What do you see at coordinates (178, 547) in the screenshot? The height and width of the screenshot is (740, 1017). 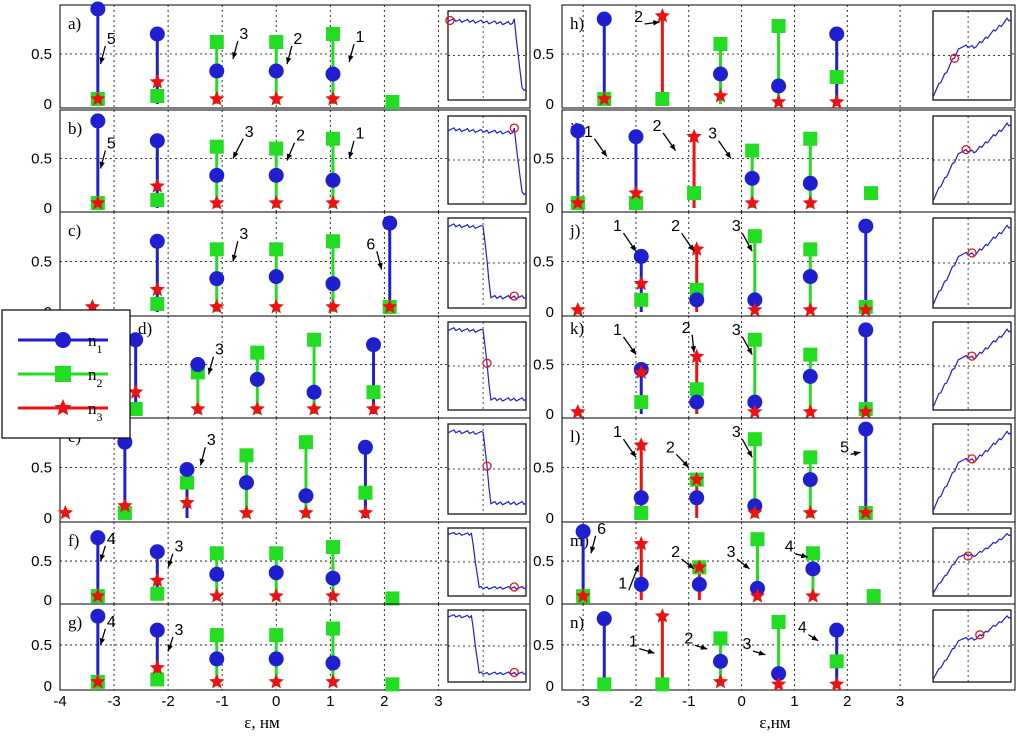 I see `annotation-label: 3` at bounding box center [178, 547].